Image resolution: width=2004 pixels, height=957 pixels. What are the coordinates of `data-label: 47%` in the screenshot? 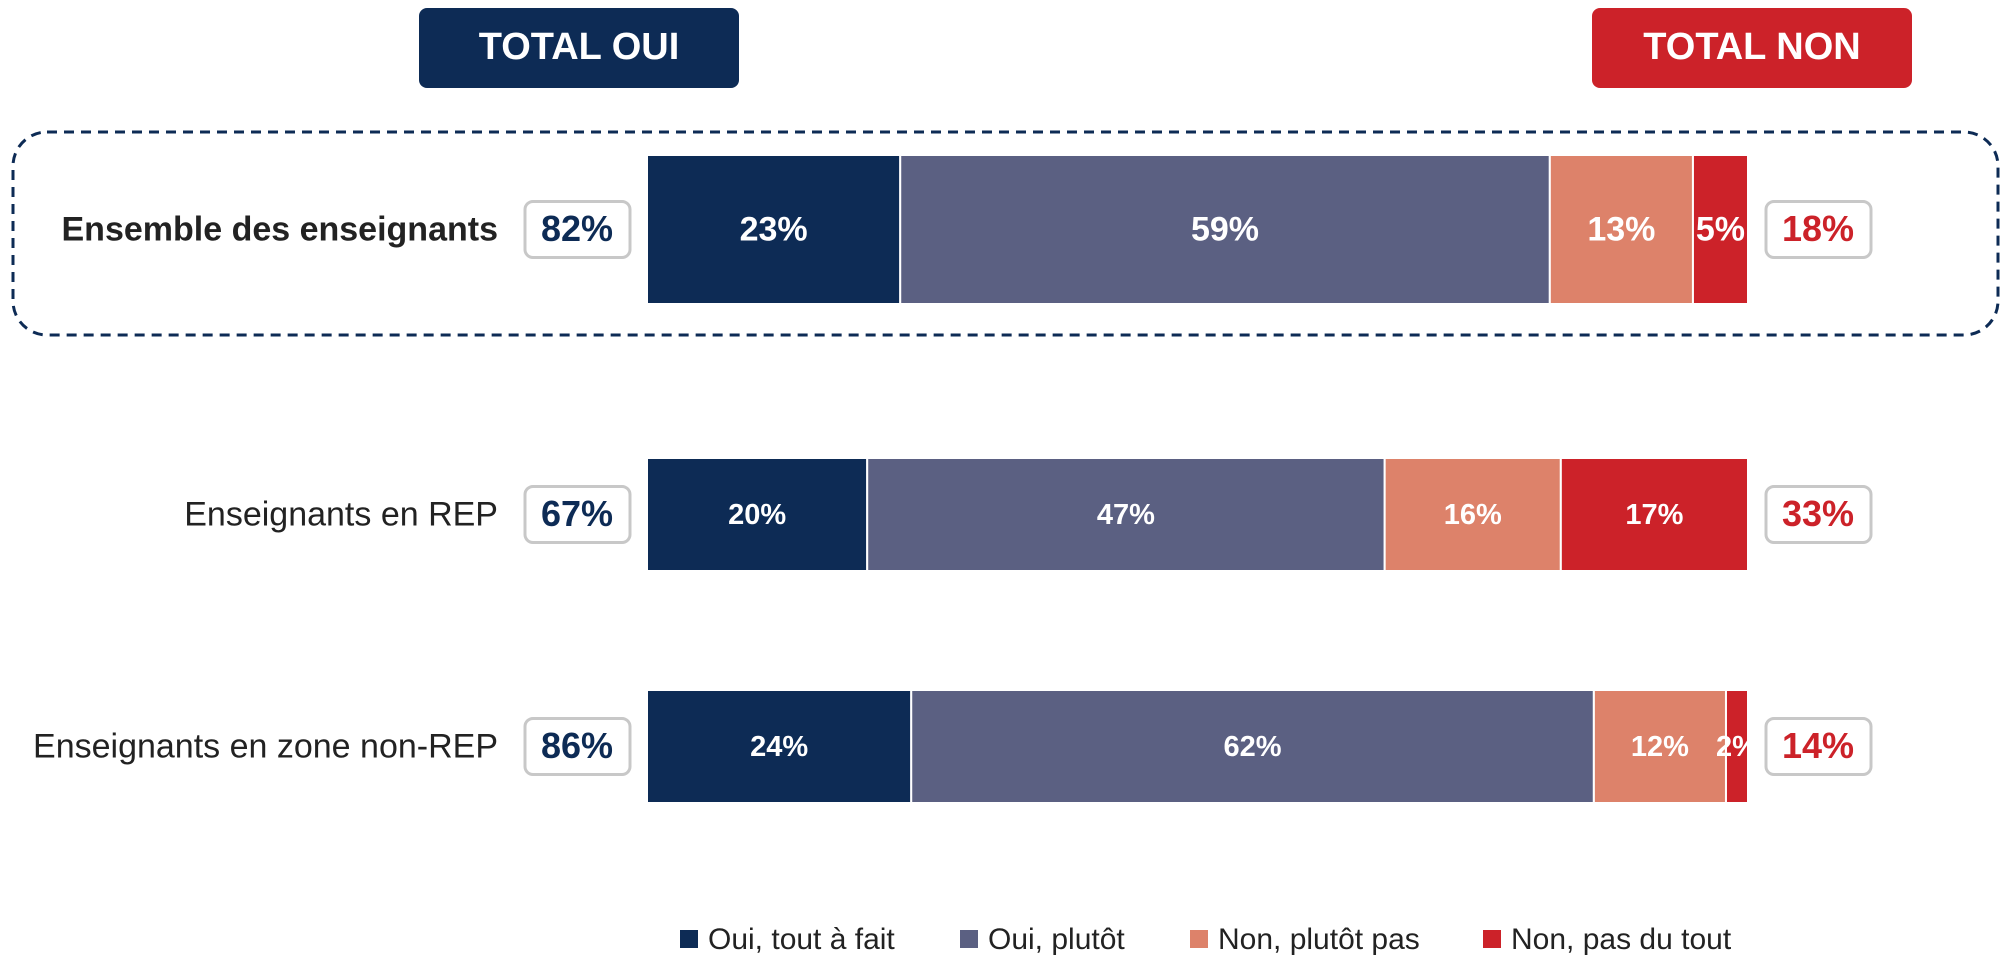 It's located at (1126, 515).